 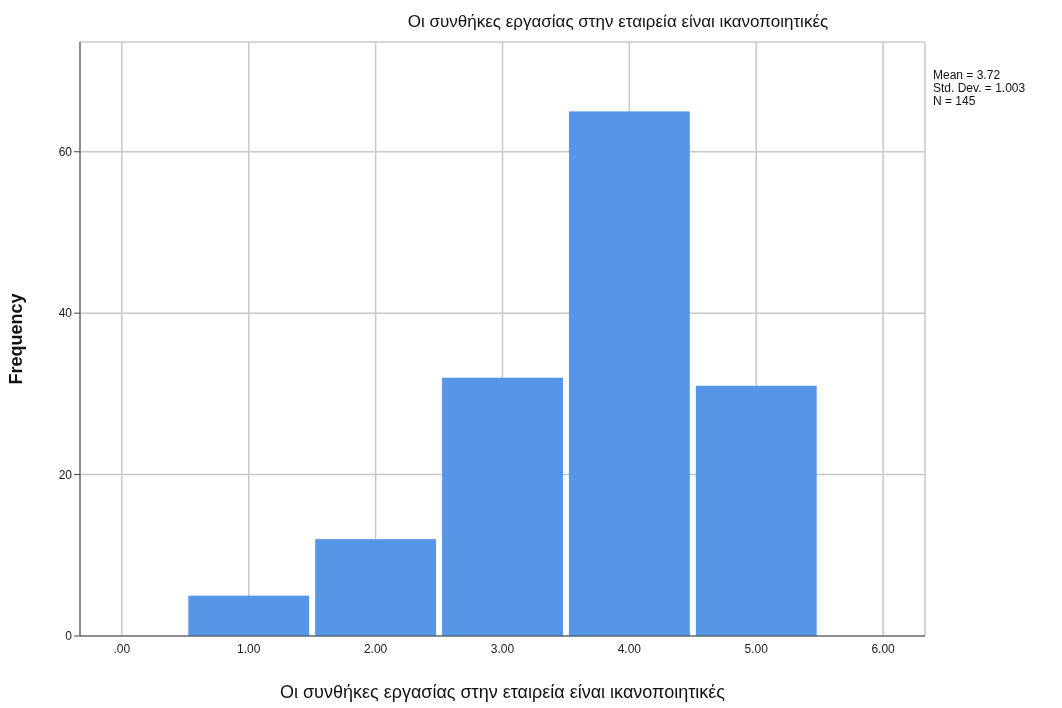 I want to click on text: N = 145, so click(x=955, y=101).